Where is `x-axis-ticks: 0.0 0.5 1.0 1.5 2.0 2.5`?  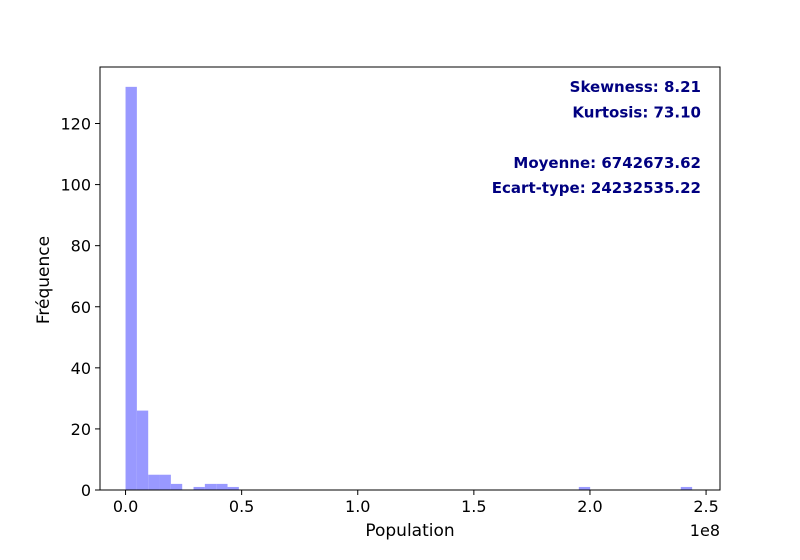
x-axis-ticks: 0.0 0.5 1.0 1.5 2.0 2.5 is located at coordinates (416, 503).